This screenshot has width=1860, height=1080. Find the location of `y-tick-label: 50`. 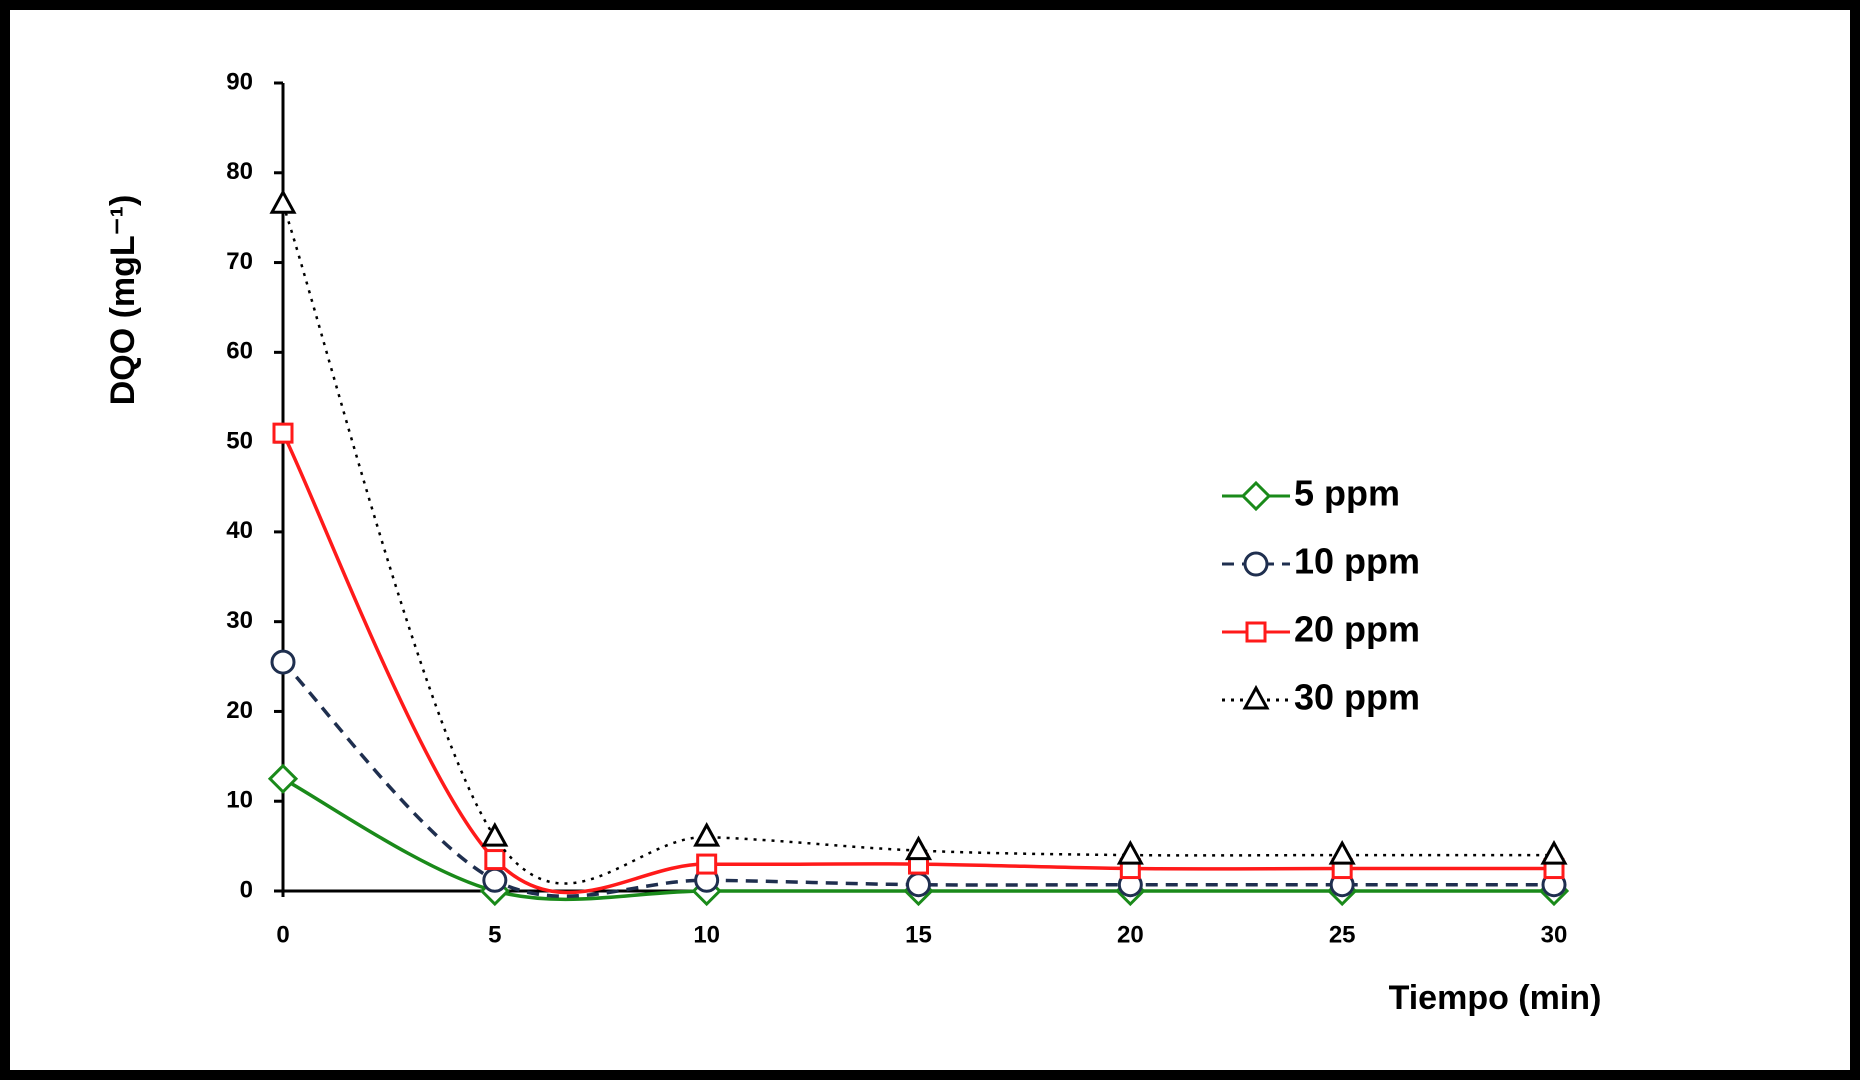

y-tick-label: 50 is located at coordinates (239, 440).